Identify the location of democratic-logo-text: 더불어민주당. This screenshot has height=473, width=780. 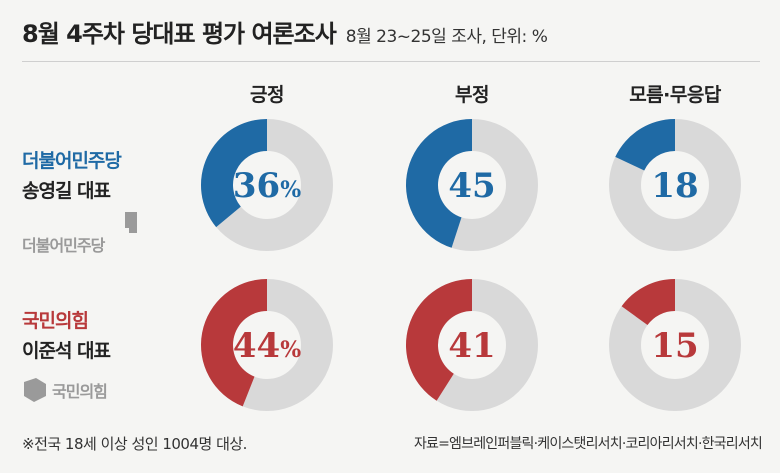
(63, 245).